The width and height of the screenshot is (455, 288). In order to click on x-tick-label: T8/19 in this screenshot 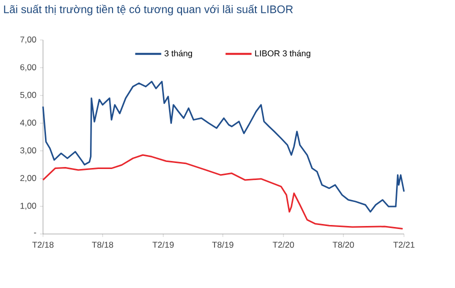, I will do `click(223, 245)`.